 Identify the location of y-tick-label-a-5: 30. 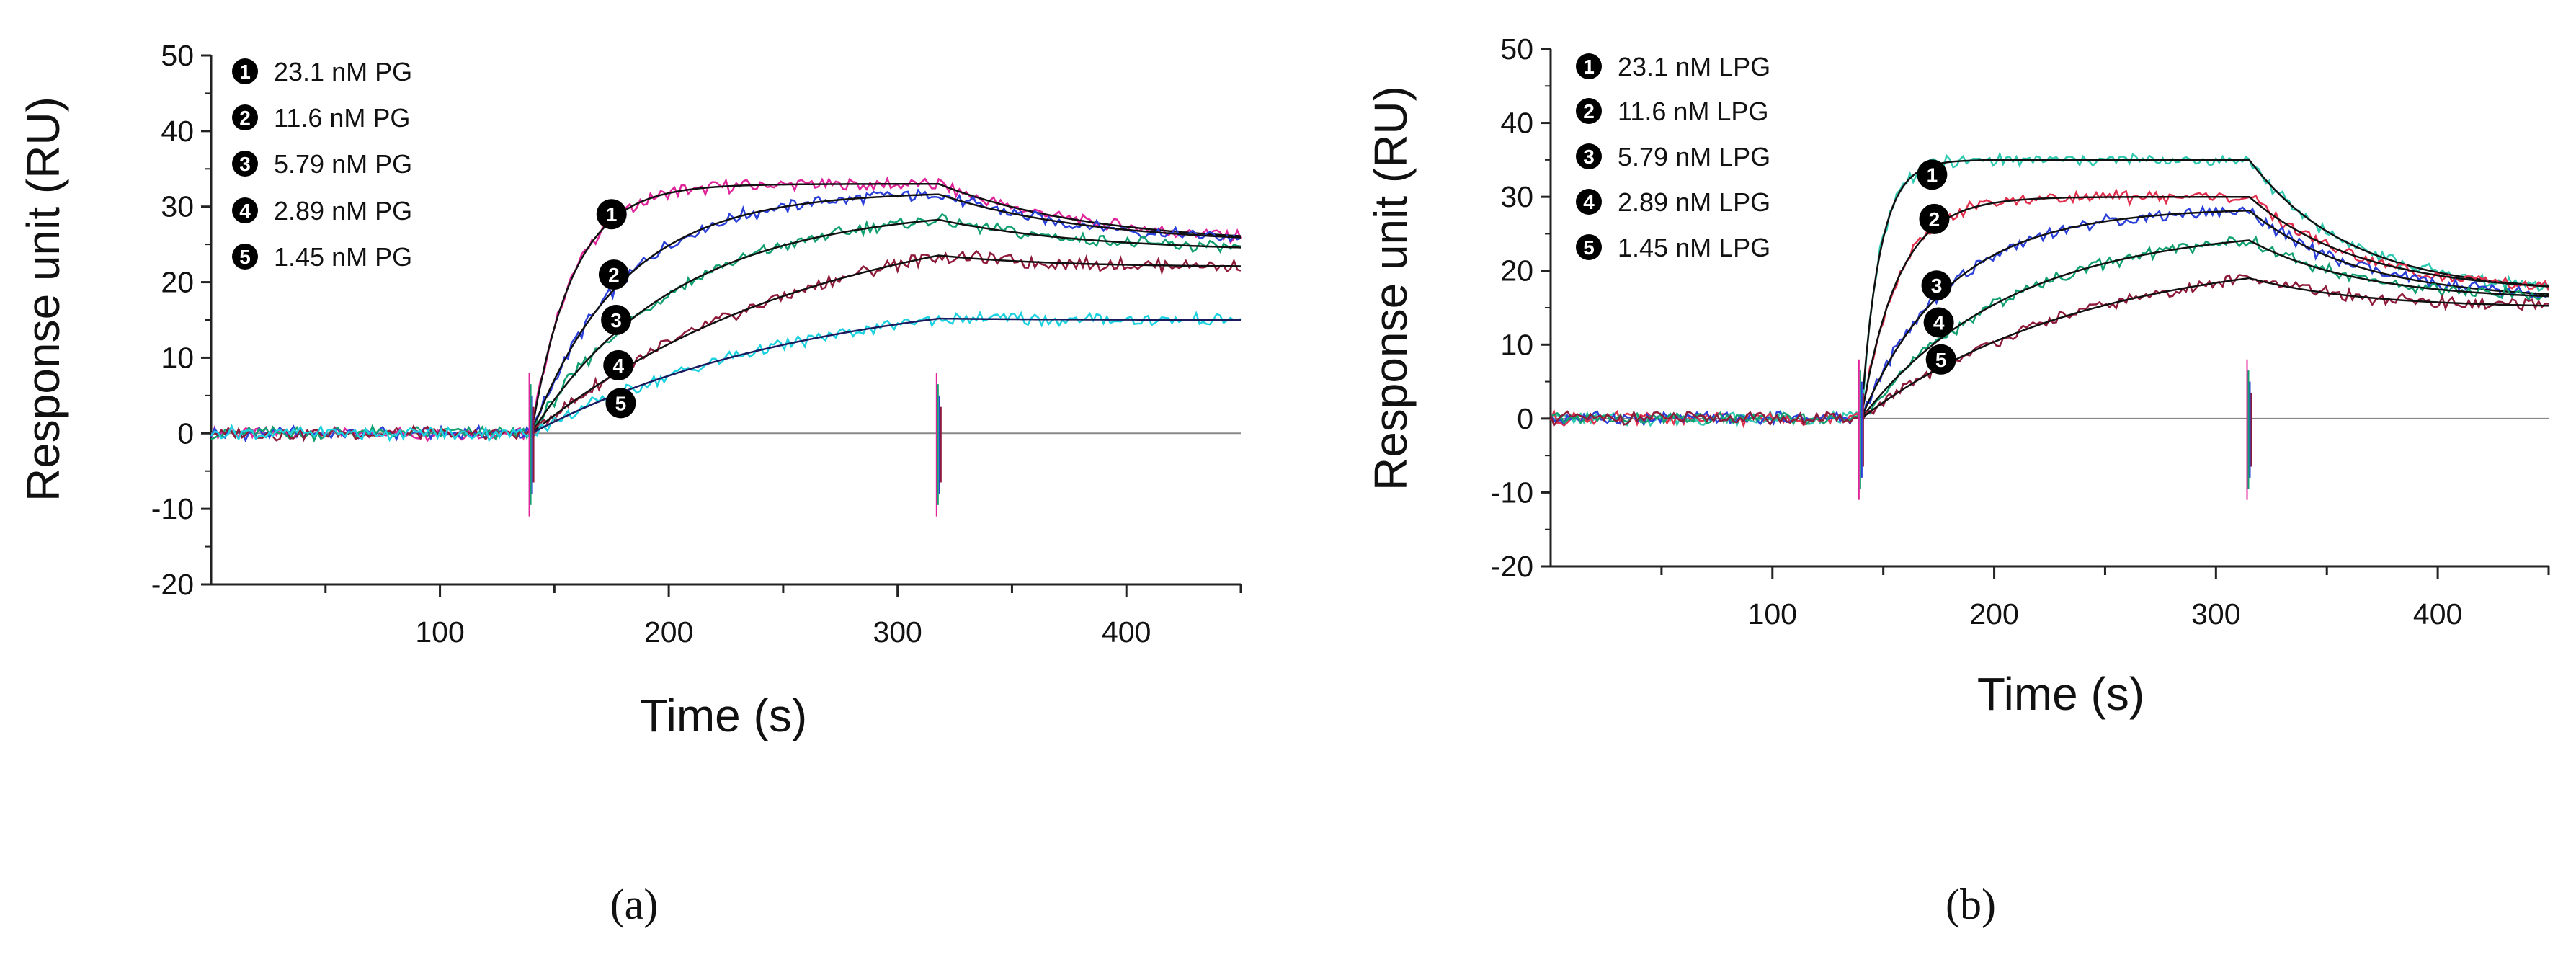
(177, 207).